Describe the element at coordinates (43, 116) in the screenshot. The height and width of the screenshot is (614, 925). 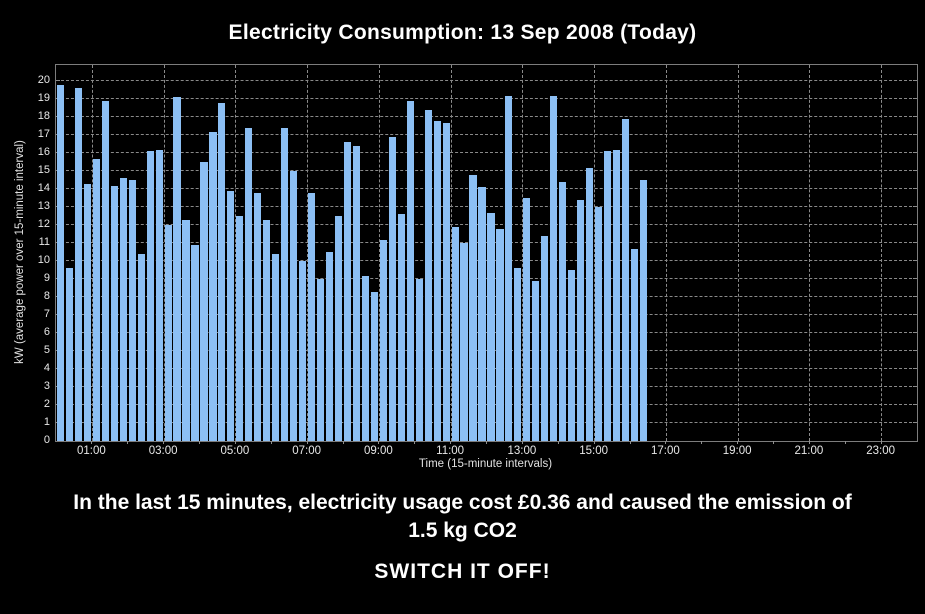
I see `y-tick-label: 18` at that location.